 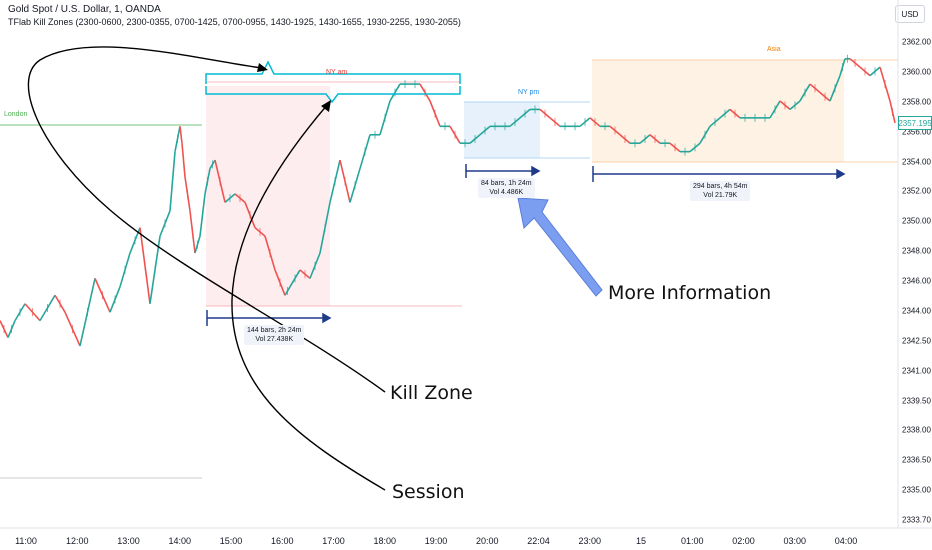 What do you see at coordinates (560, 247) in the screenshot?
I see `more-info-pointer` at bounding box center [560, 247].